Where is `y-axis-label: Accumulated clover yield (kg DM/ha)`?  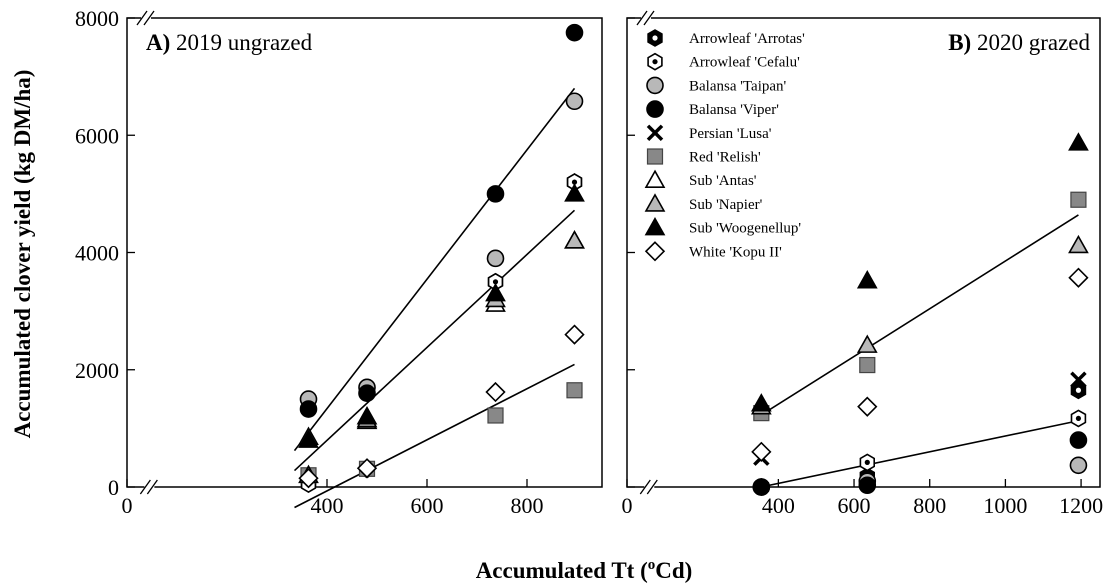 y-axis-label: Accumulated clover yield (kg DM/ha) is located at coordinates (22, 254).